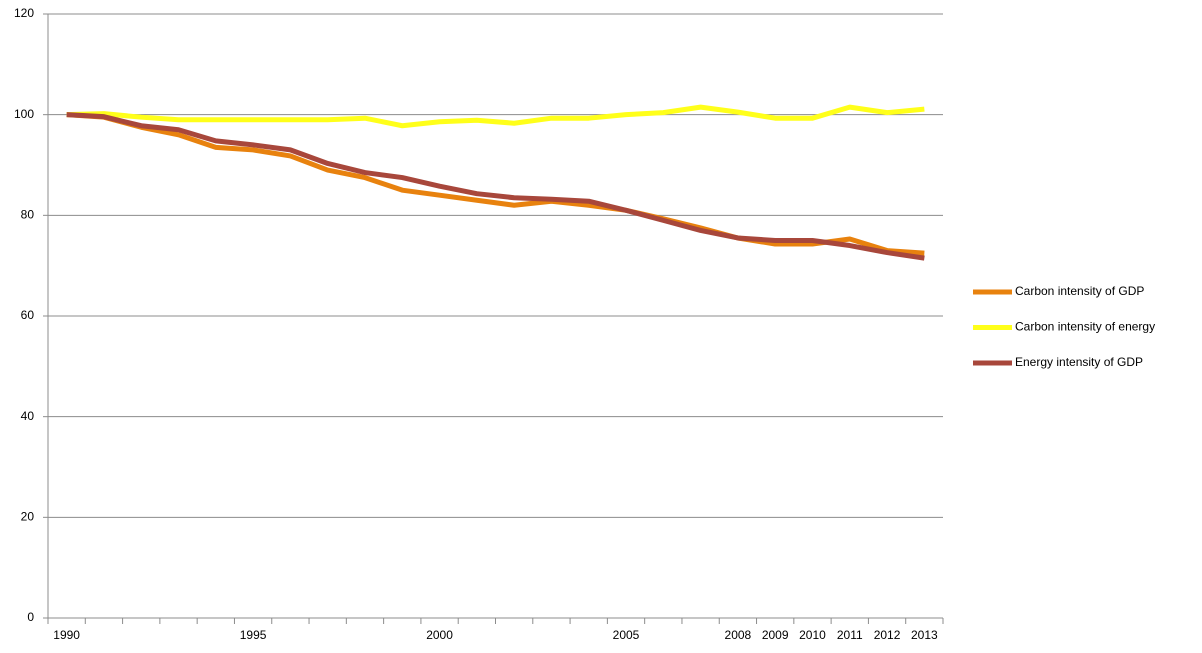  What do you see at coordinates (28, 315) in the screenshot?
I see `y-tick-label: 60` at bounding box center [28, 315].